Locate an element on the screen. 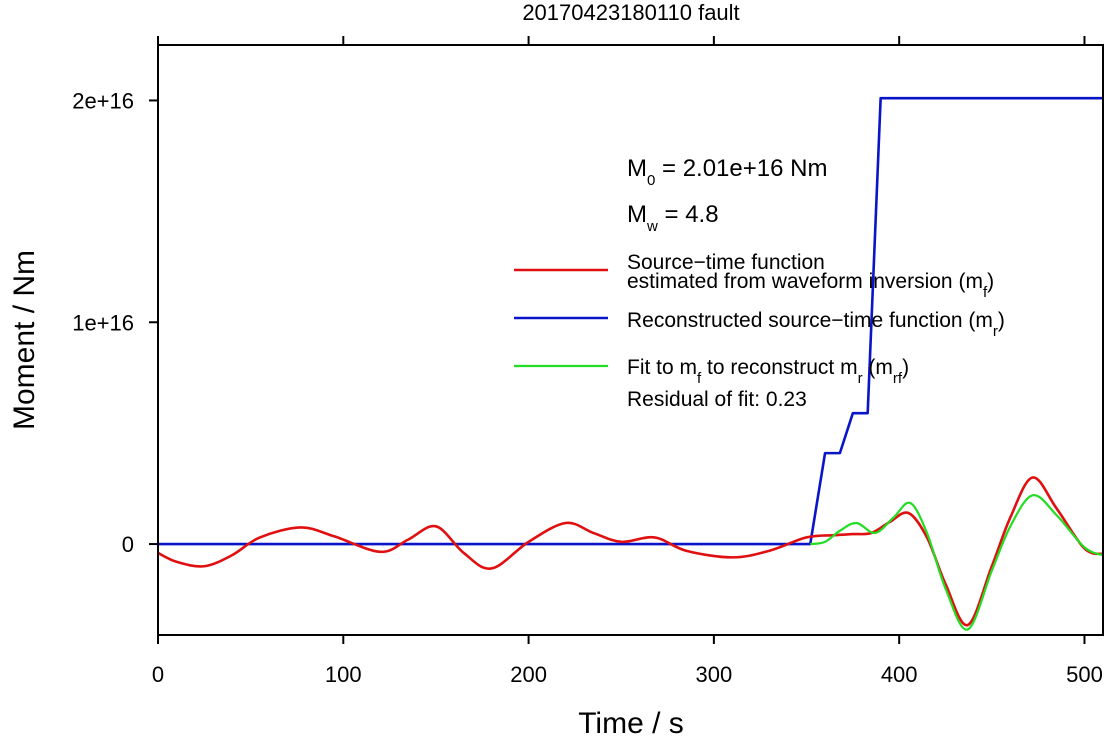 This screenshot has width=1117, height=736. x-tick-label: 0 is located at coordinates (158, 674).